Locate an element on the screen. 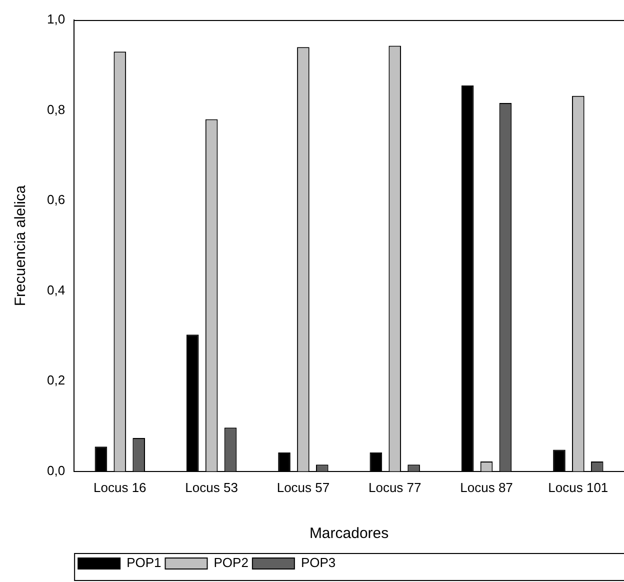 This screenshot has height=582, width=624. x-axis-title: Marcadores is located at coordinates (349, 533).